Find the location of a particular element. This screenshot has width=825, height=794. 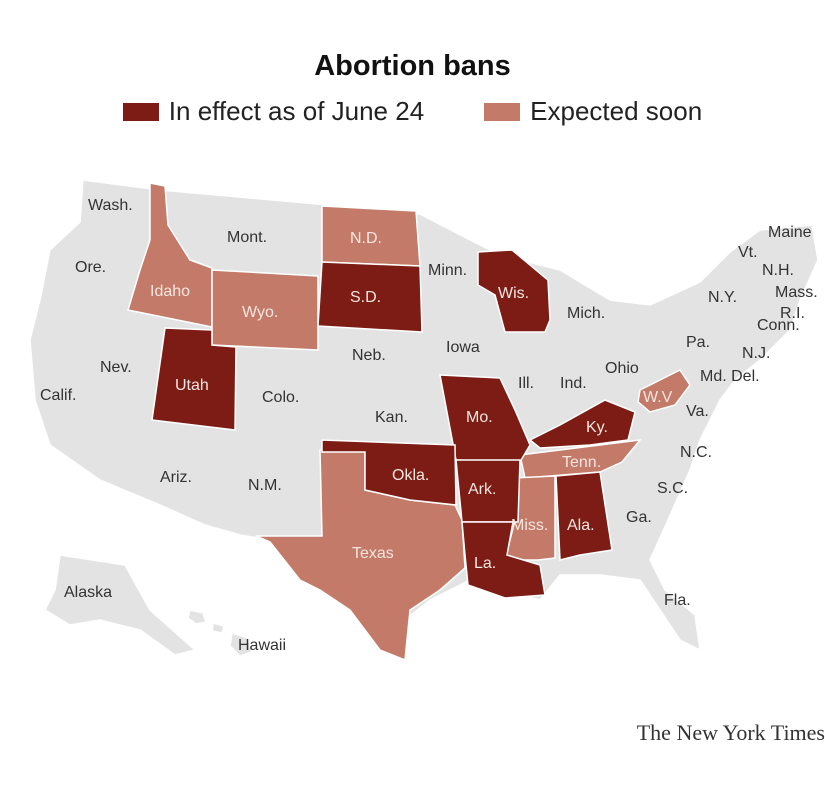

label-nd: N.D. is located at coordinates (366, 238).